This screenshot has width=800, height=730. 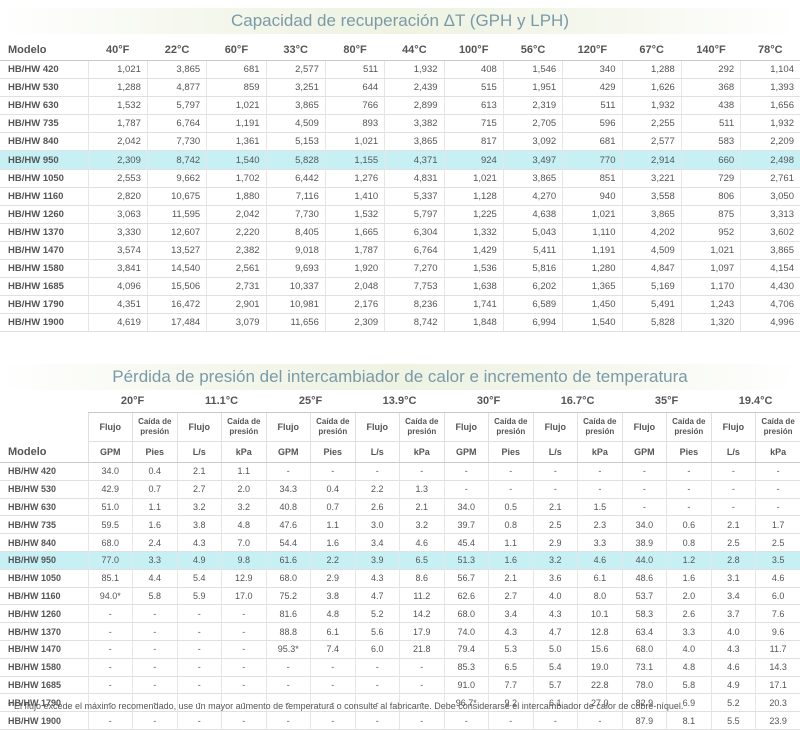 I want to click on table-cell: 4.8, so click(x=244, y=525).